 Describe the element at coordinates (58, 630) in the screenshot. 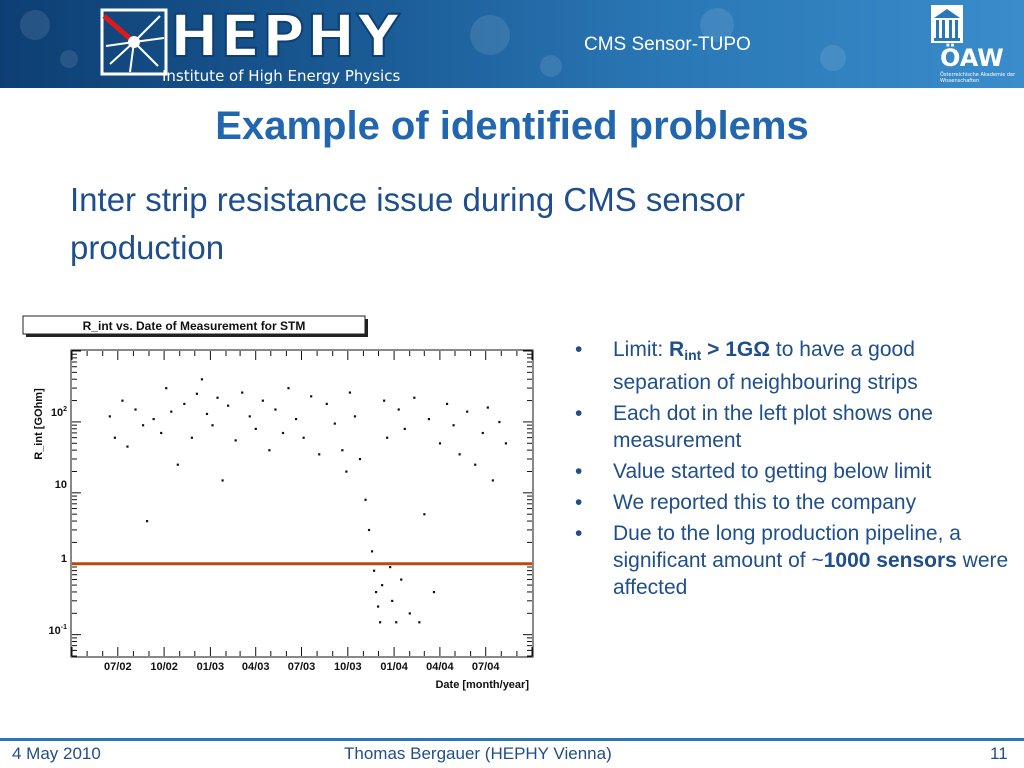

I see `y-tick-label: 10-1` at that location.